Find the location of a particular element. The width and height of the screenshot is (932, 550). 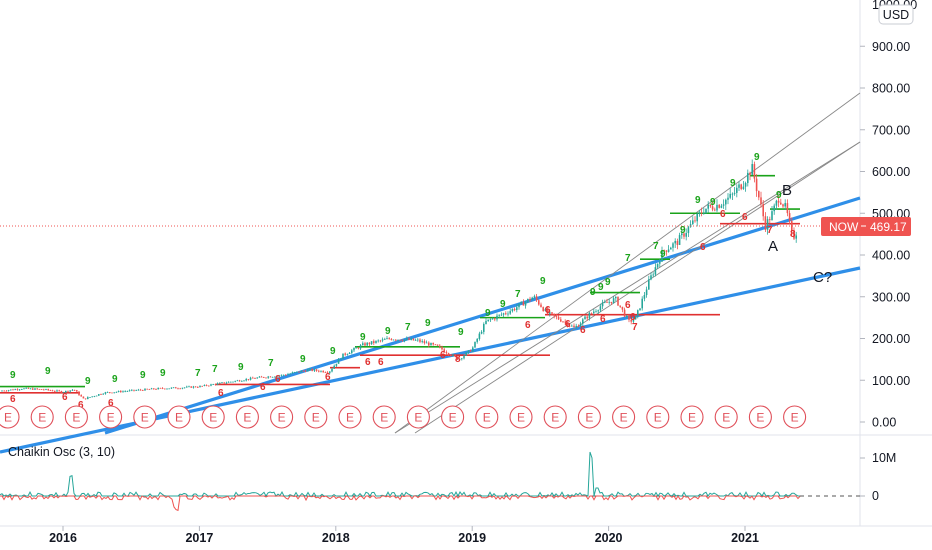

oscillator-line-negative is located at coordinates (400, 503).